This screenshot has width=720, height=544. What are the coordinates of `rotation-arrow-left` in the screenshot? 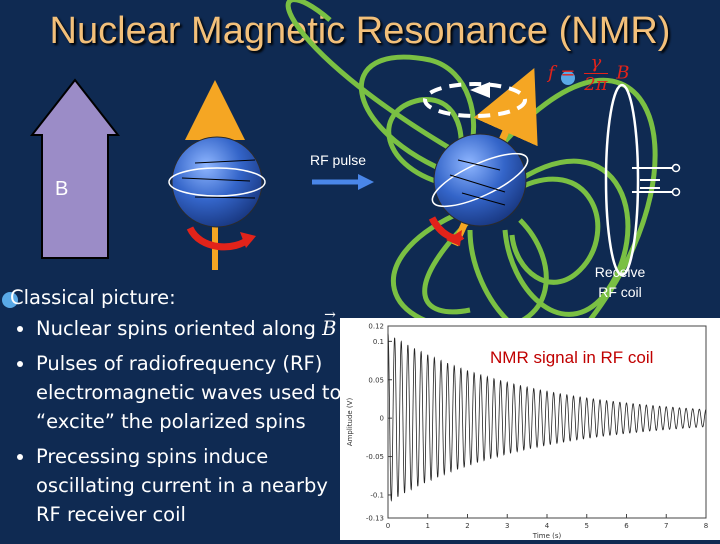 It's located at (219, 238).